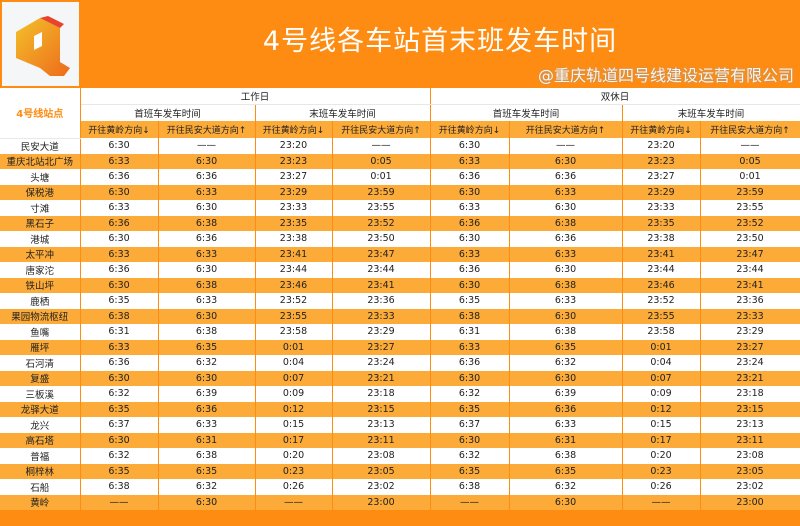  Describe the element at coordinates (40, 177) in the screenshot. I see `station-name: 头塘` at that location.